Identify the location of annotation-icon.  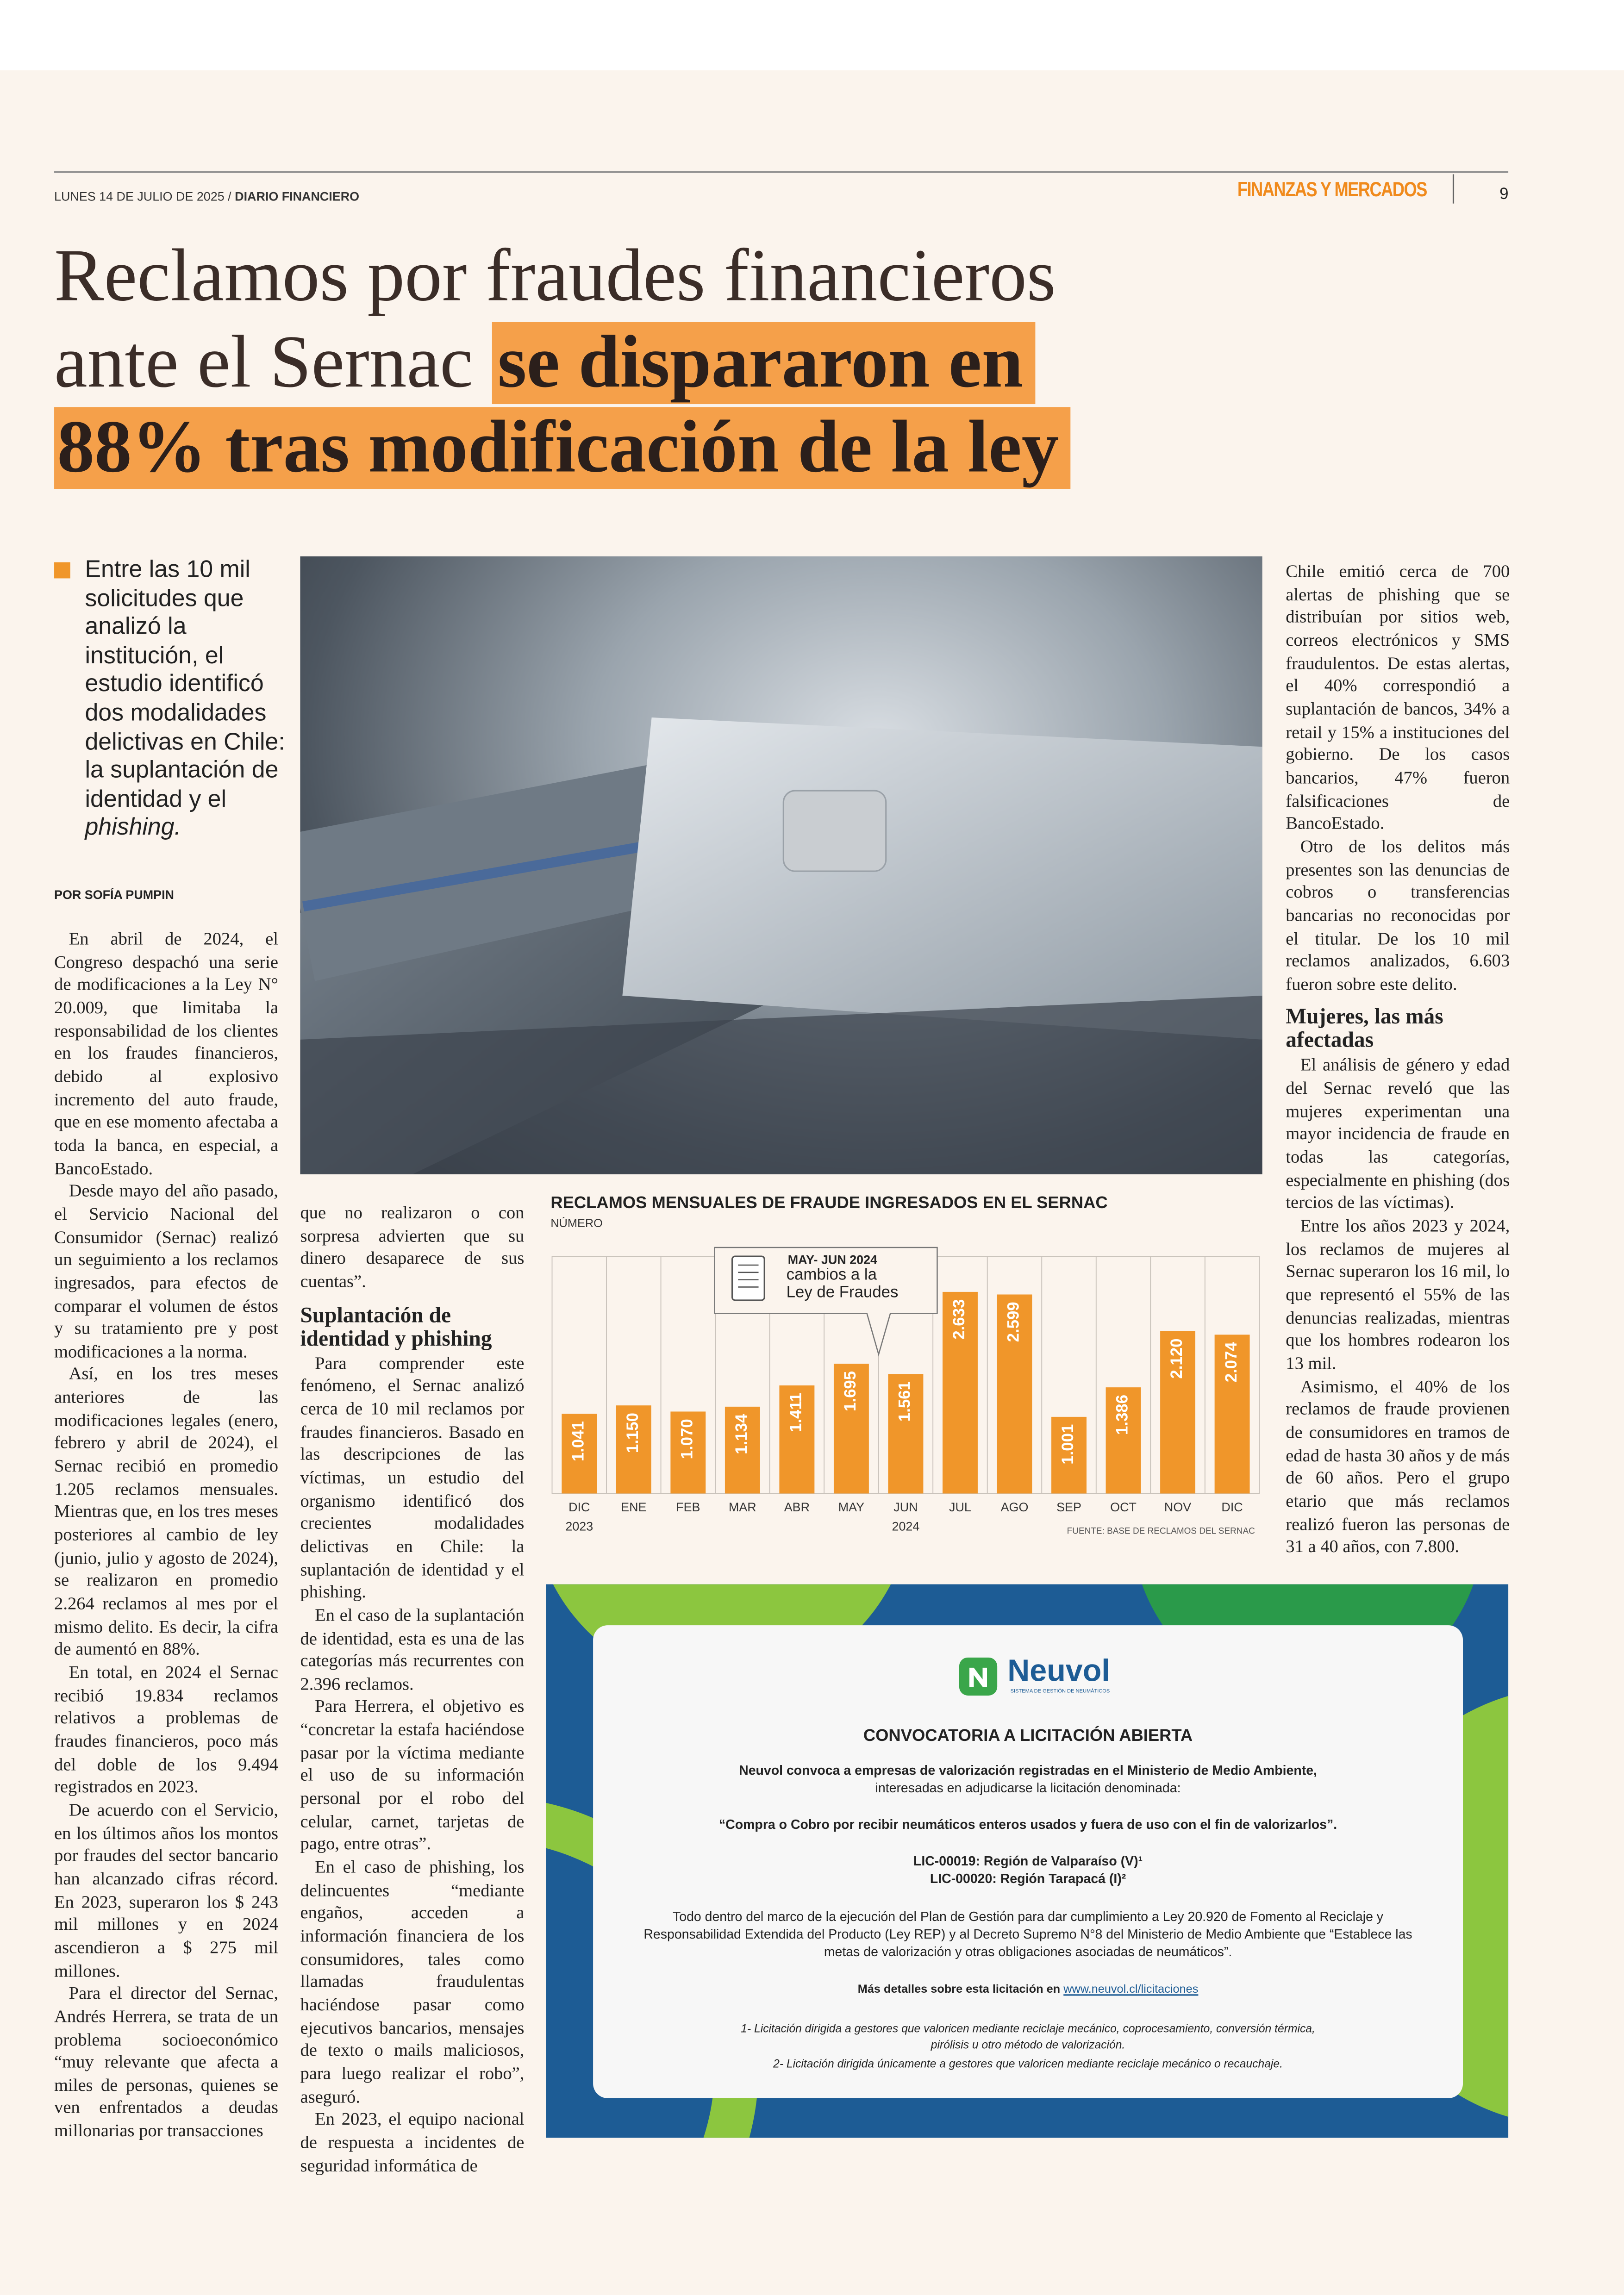
(748, 1278).